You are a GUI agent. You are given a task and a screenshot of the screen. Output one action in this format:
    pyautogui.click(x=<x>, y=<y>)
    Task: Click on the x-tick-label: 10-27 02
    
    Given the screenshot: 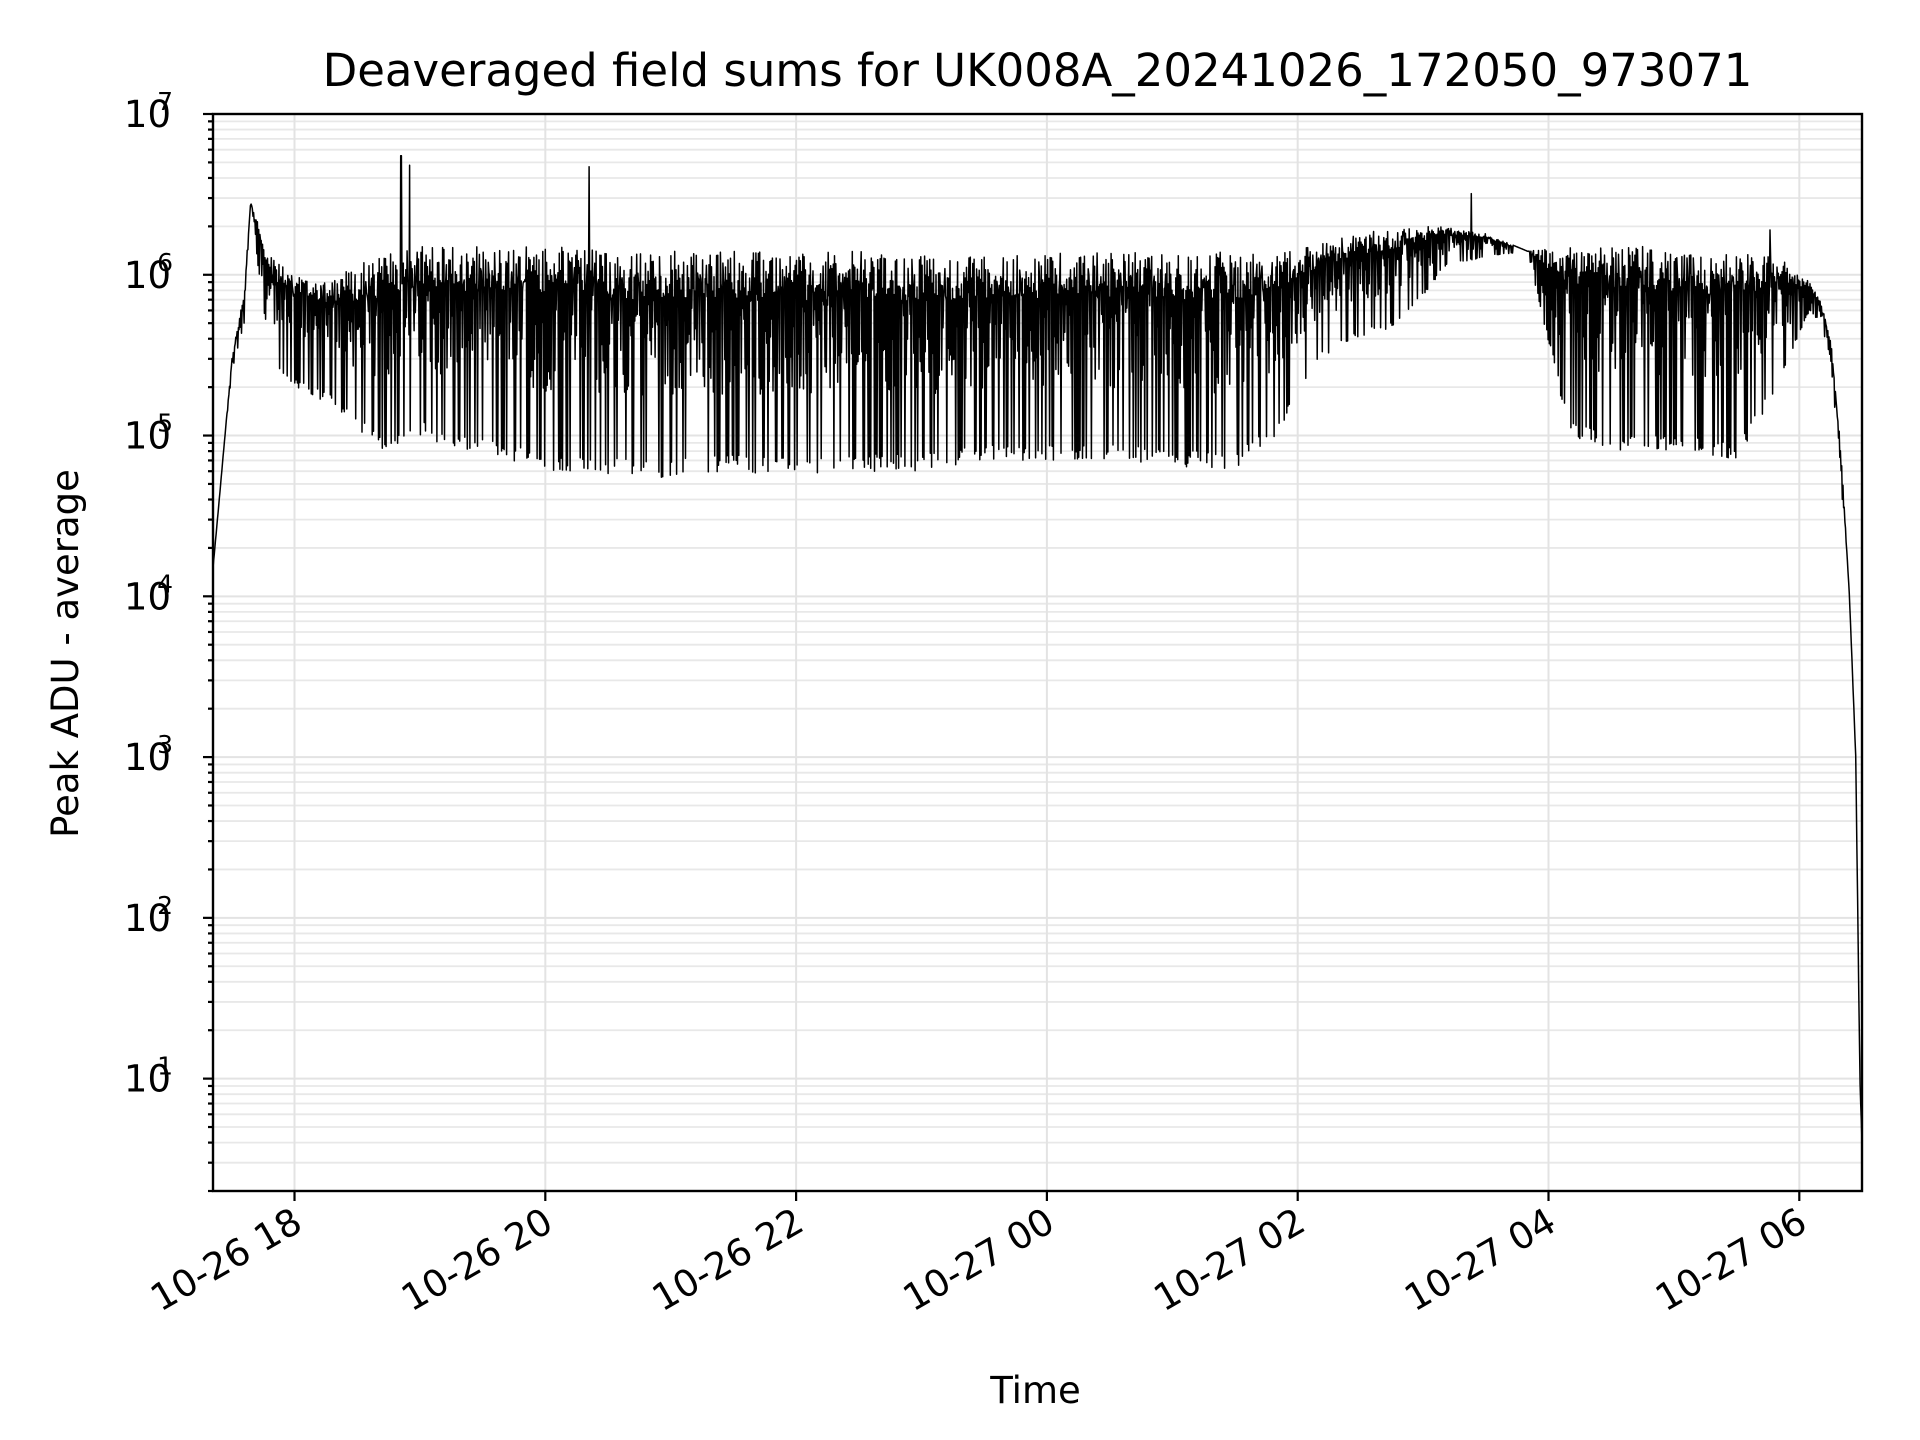 What is the action you would take?
    pyautogui.click(x=1230, y=1260)
    